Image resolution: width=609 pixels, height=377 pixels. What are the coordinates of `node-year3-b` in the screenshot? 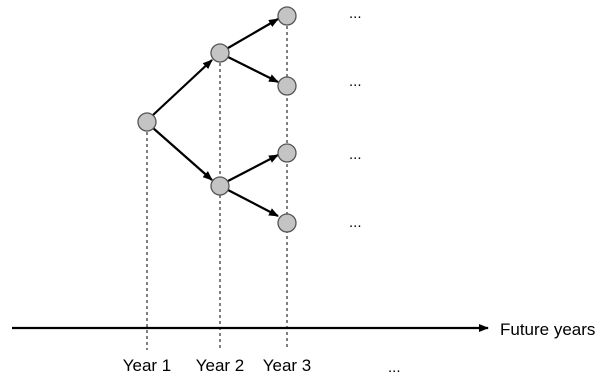 It's located at (287, 86).